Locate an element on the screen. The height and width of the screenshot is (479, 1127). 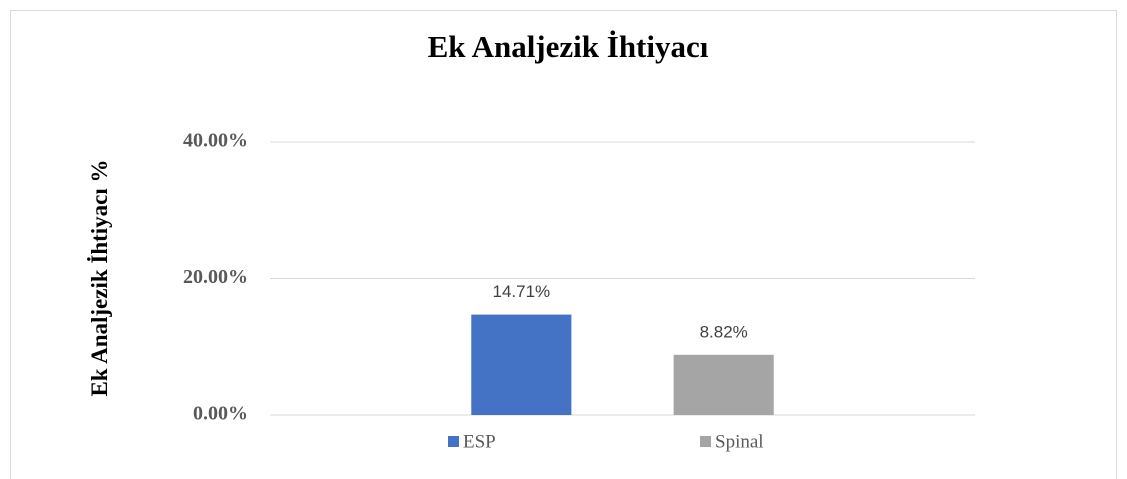
y-tick-label: 40.00% is located at coordinates (215, 141).